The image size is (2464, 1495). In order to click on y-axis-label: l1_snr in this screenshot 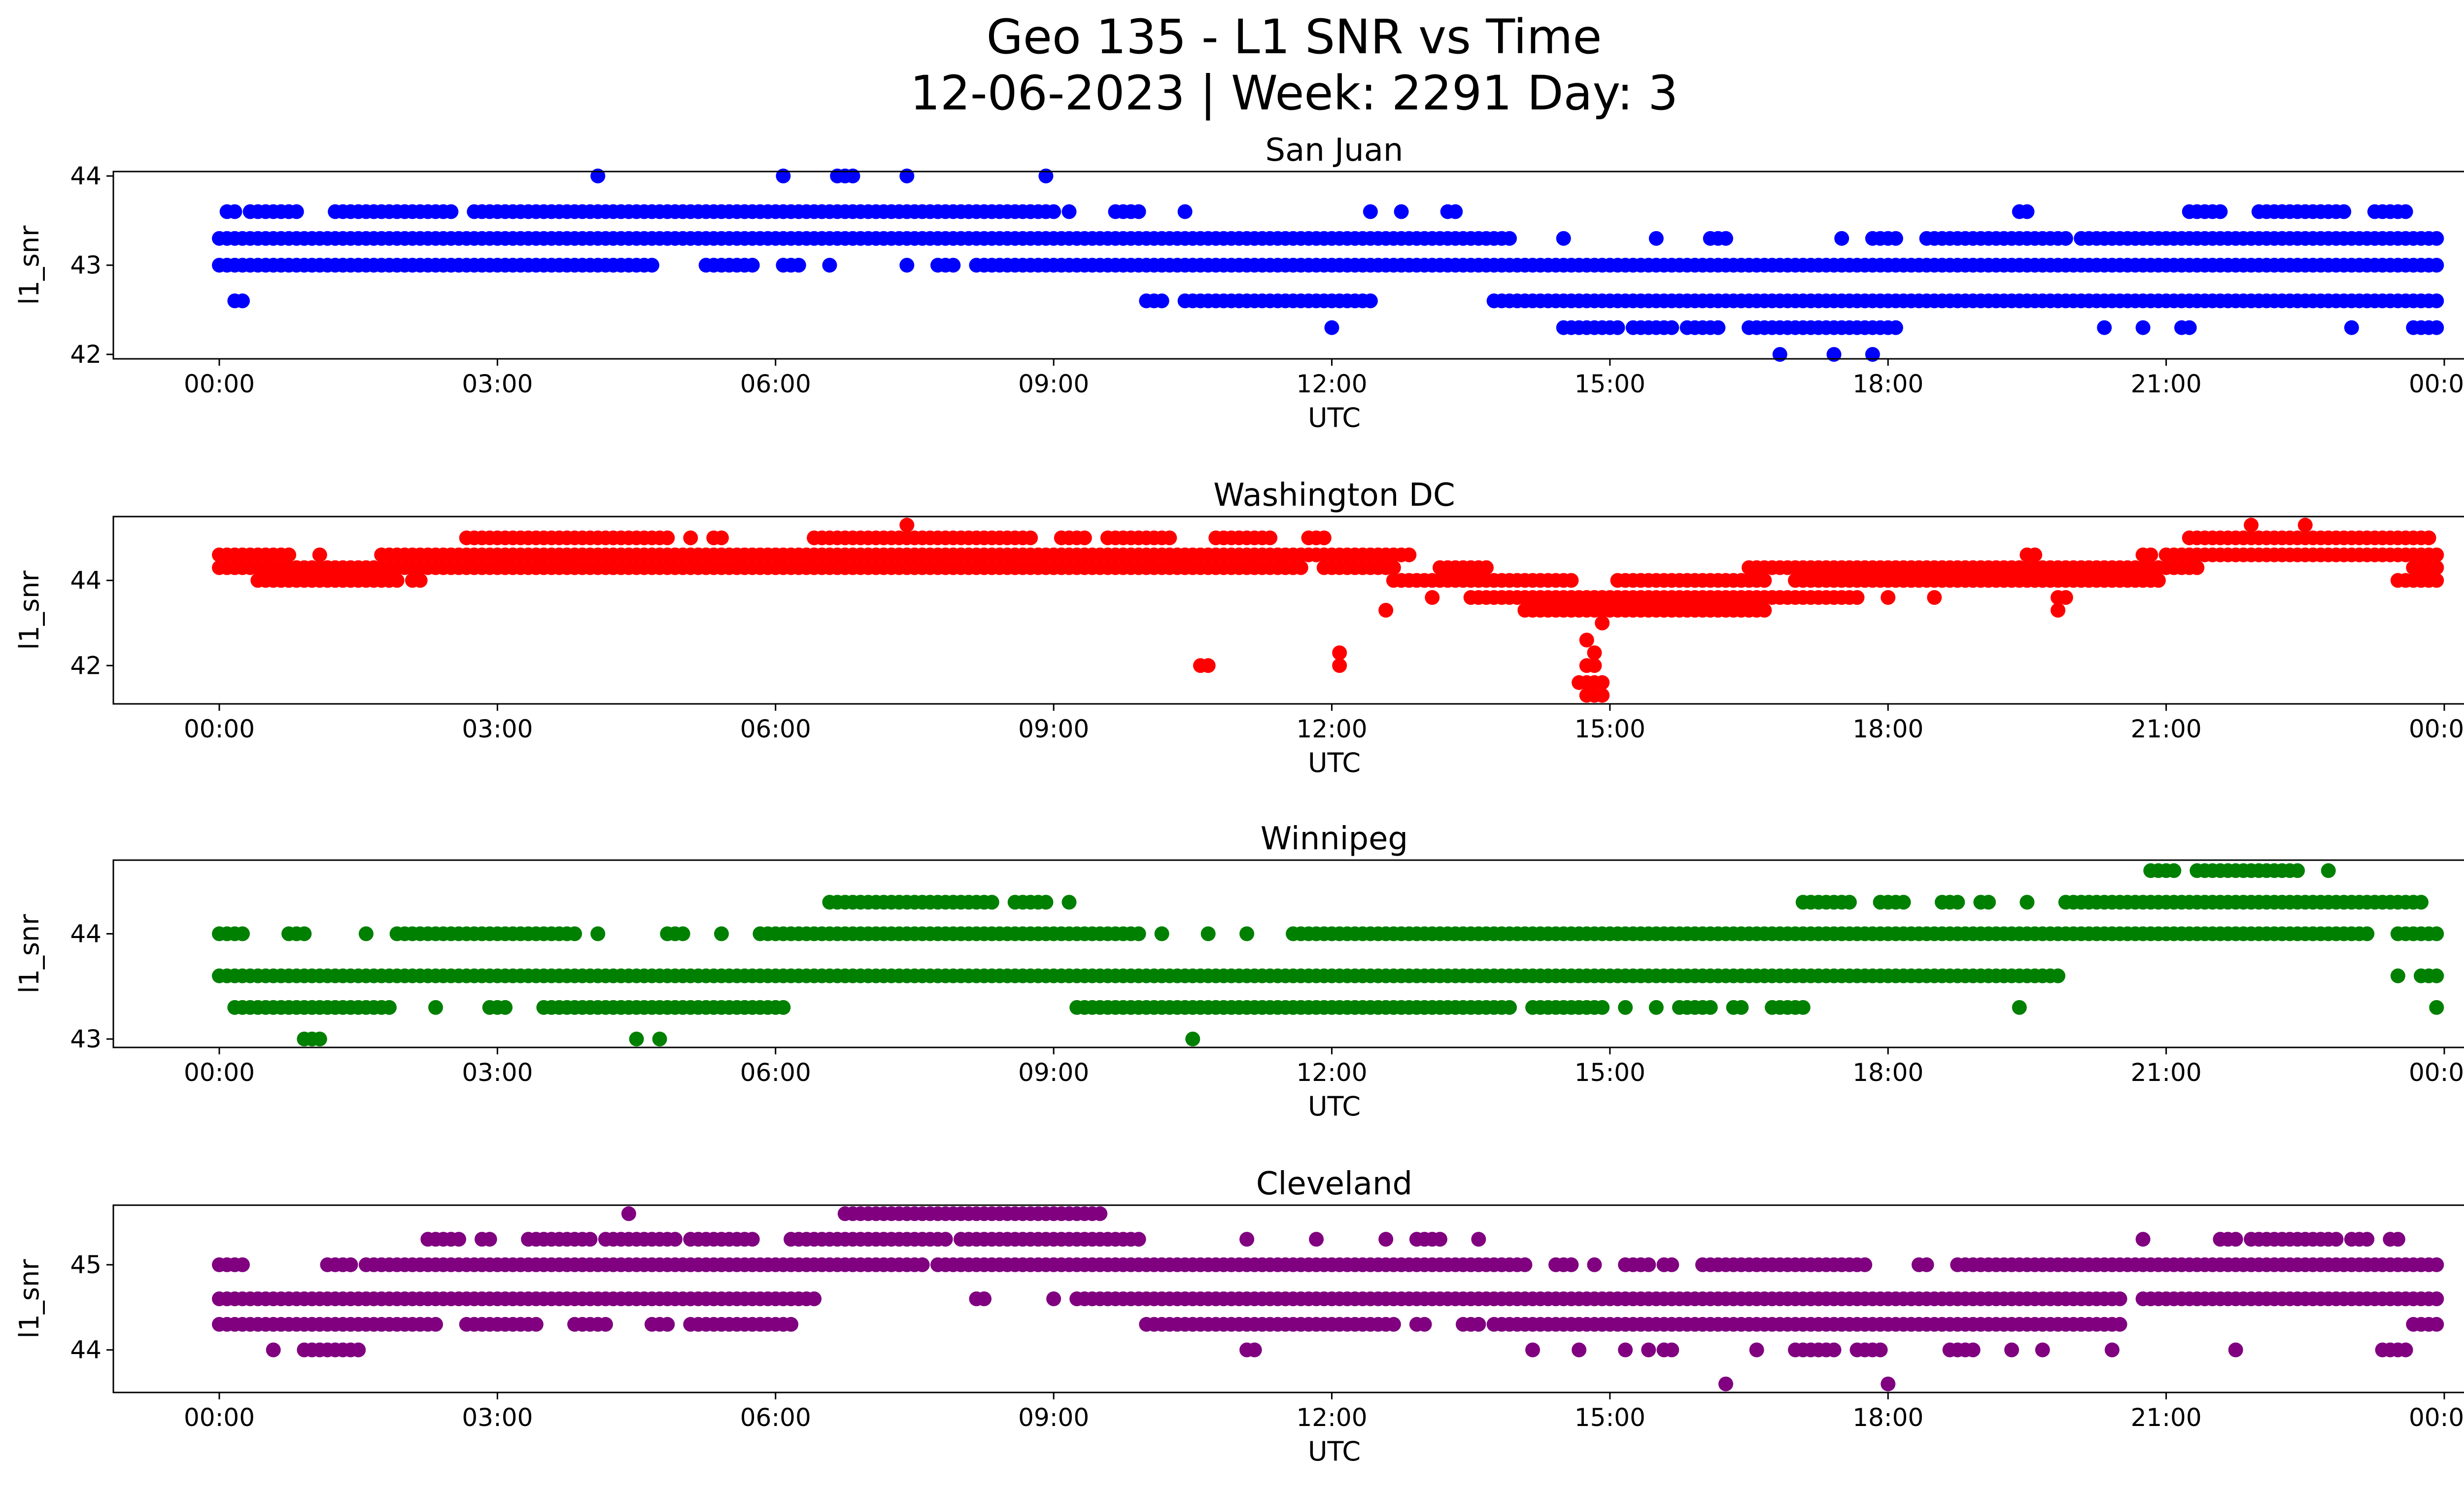, I will do `click(29, 954)`.